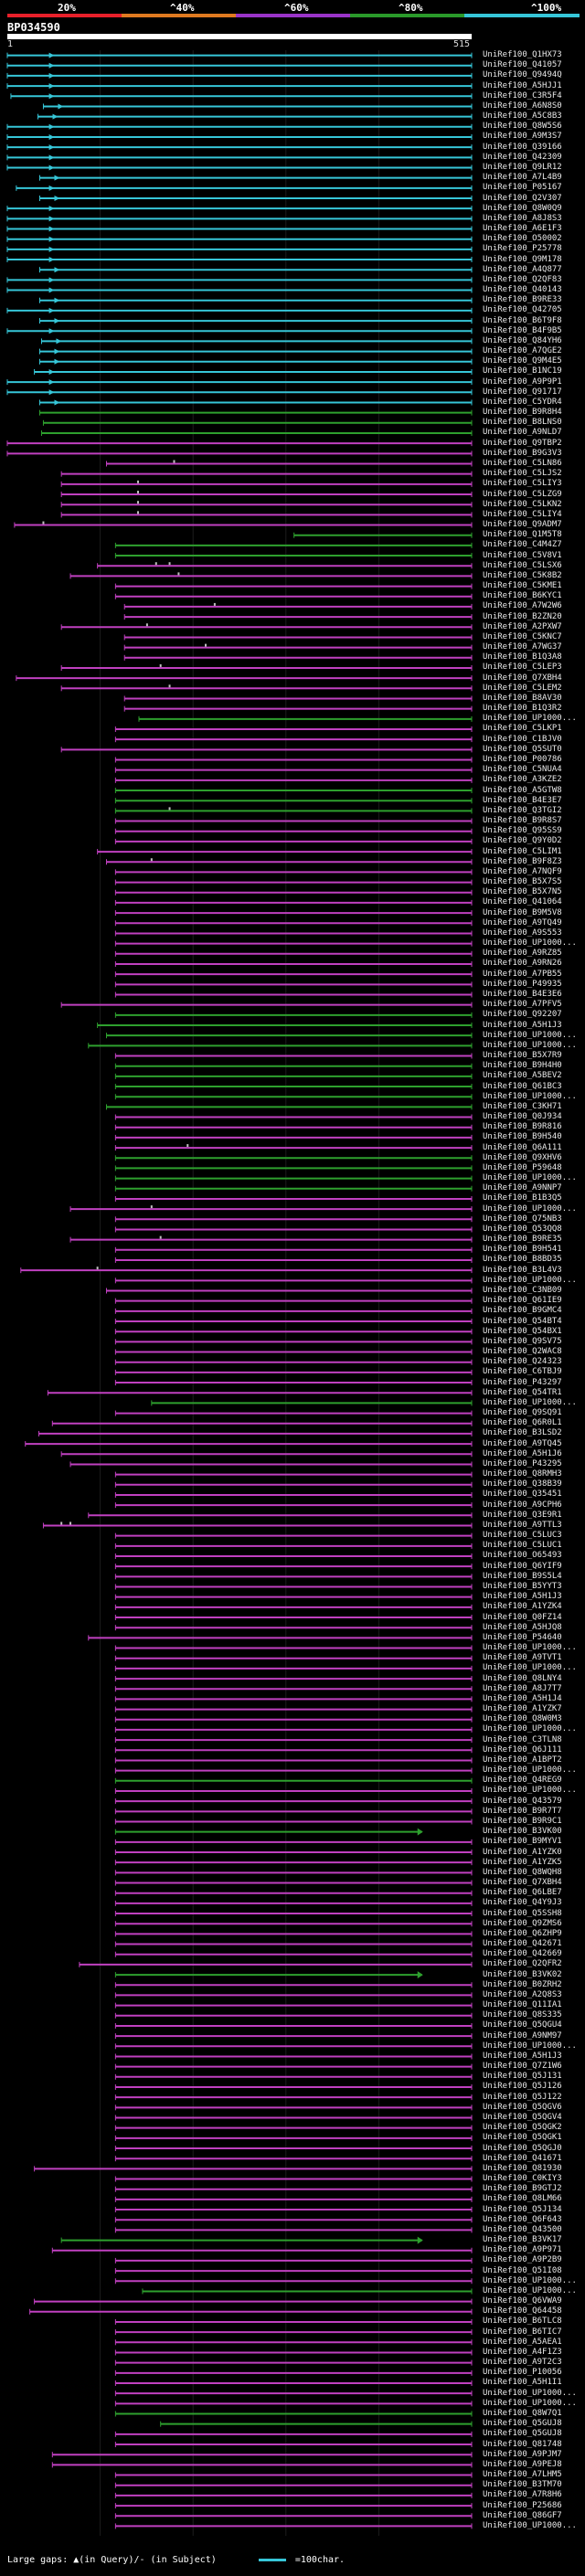 The image size is (585, 2576). What do you see at coordinates (522, 882) in the screenshot?
I see `hit-label: UniRef100_B5X7S5` at bounding box center [522, 882].